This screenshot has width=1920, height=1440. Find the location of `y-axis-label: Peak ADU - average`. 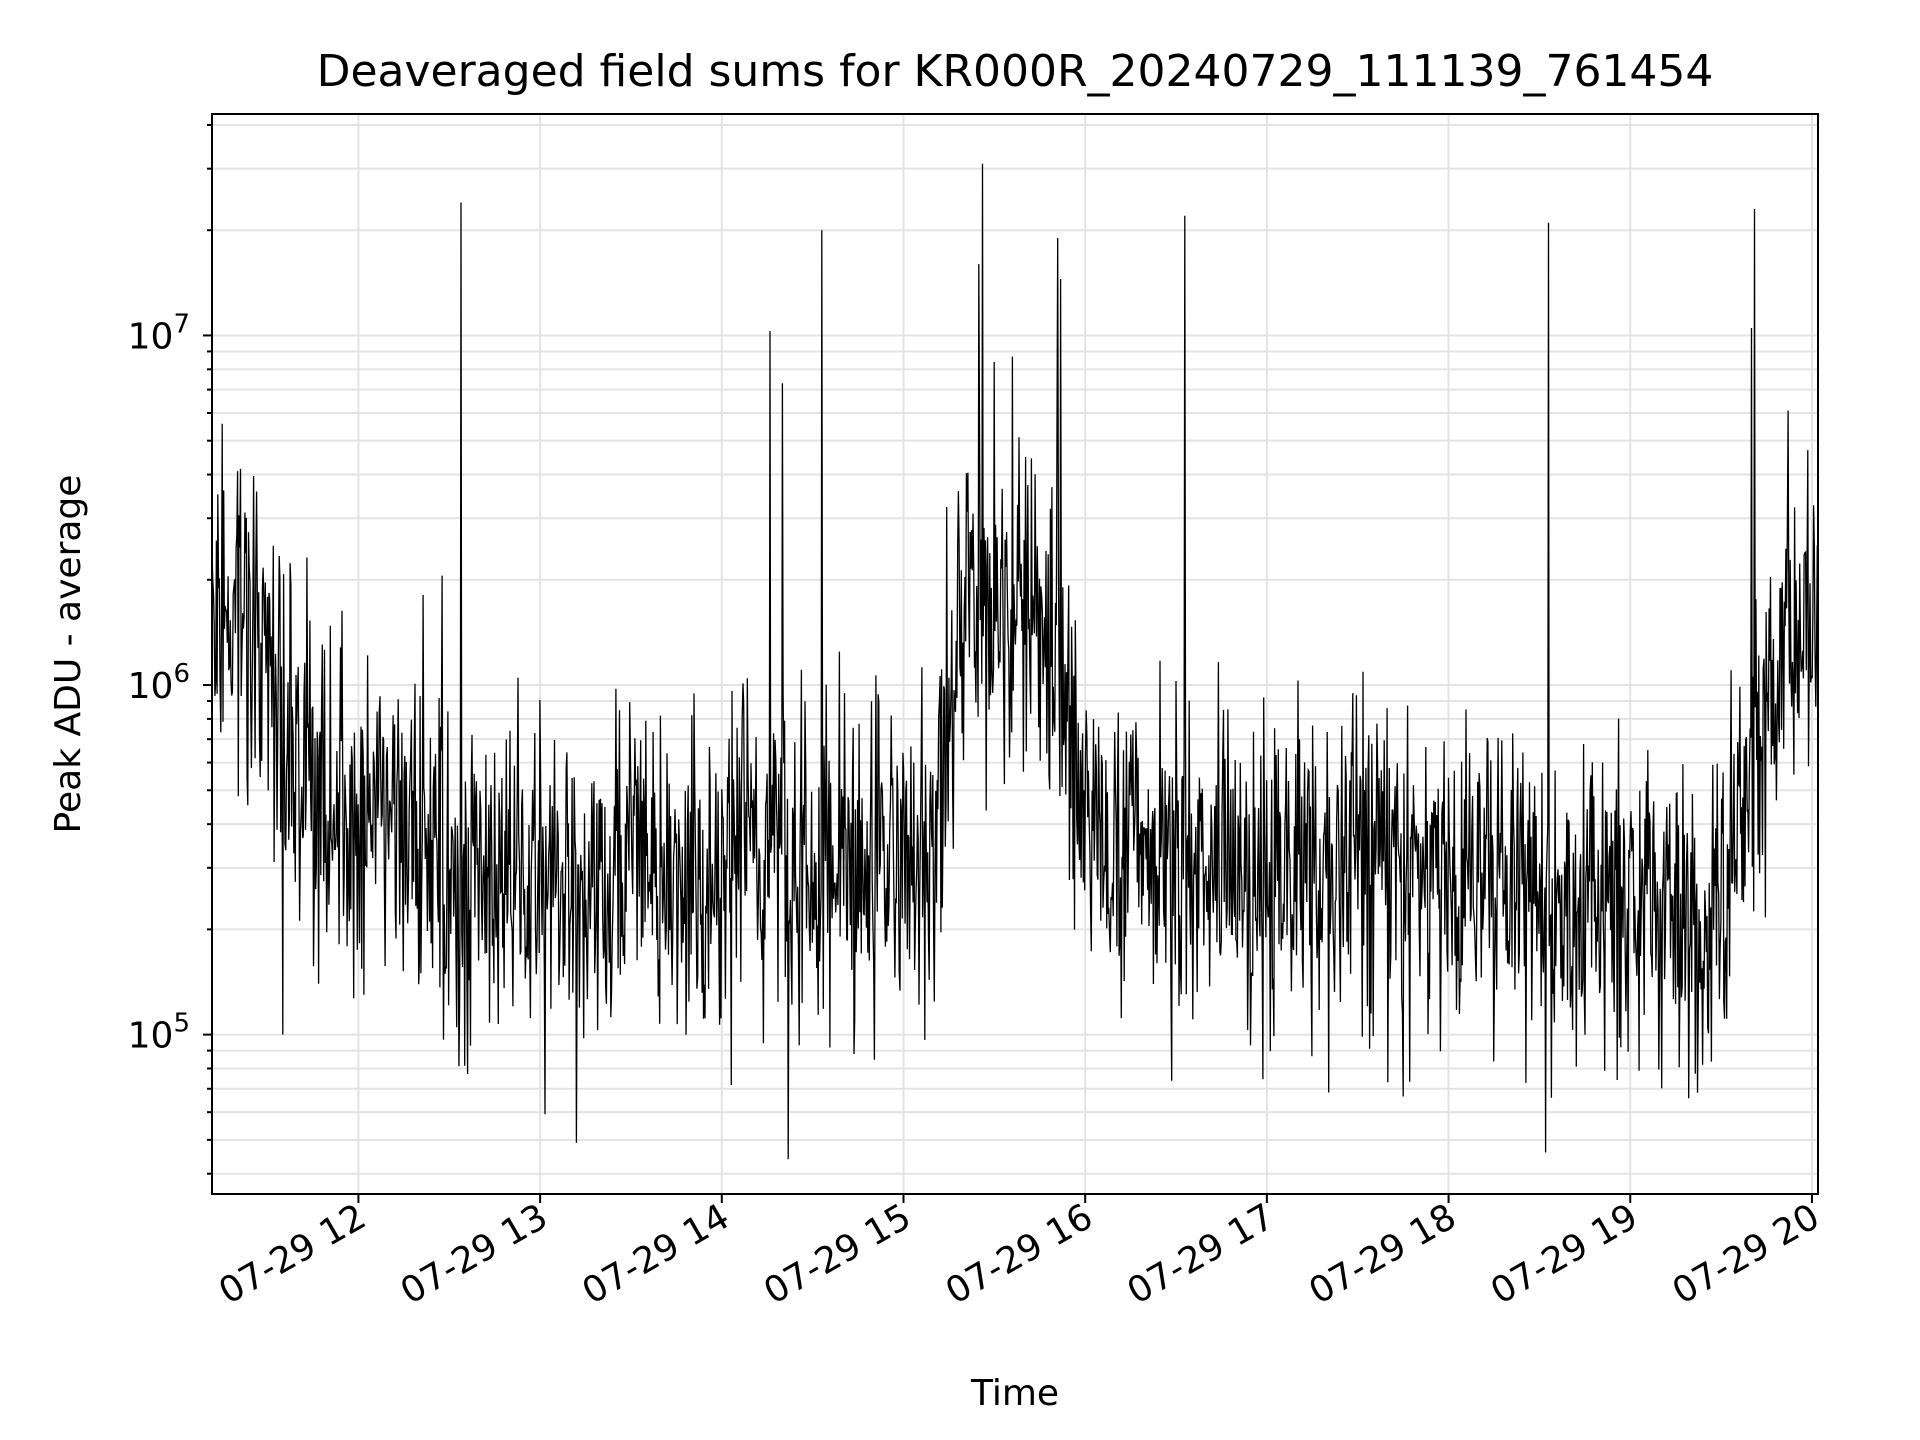

y-axis-label: Peak ADU - average is located at coordinates (68, 654).